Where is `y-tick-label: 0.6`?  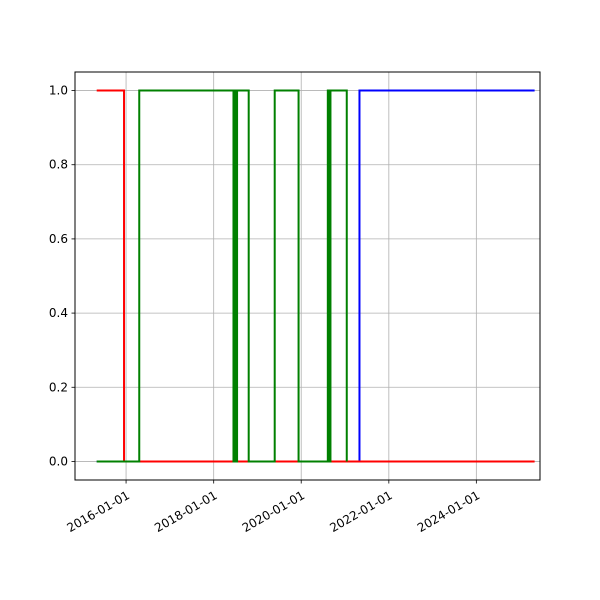
y-tick-label: 0.6 is located at coordinates (58, 239).